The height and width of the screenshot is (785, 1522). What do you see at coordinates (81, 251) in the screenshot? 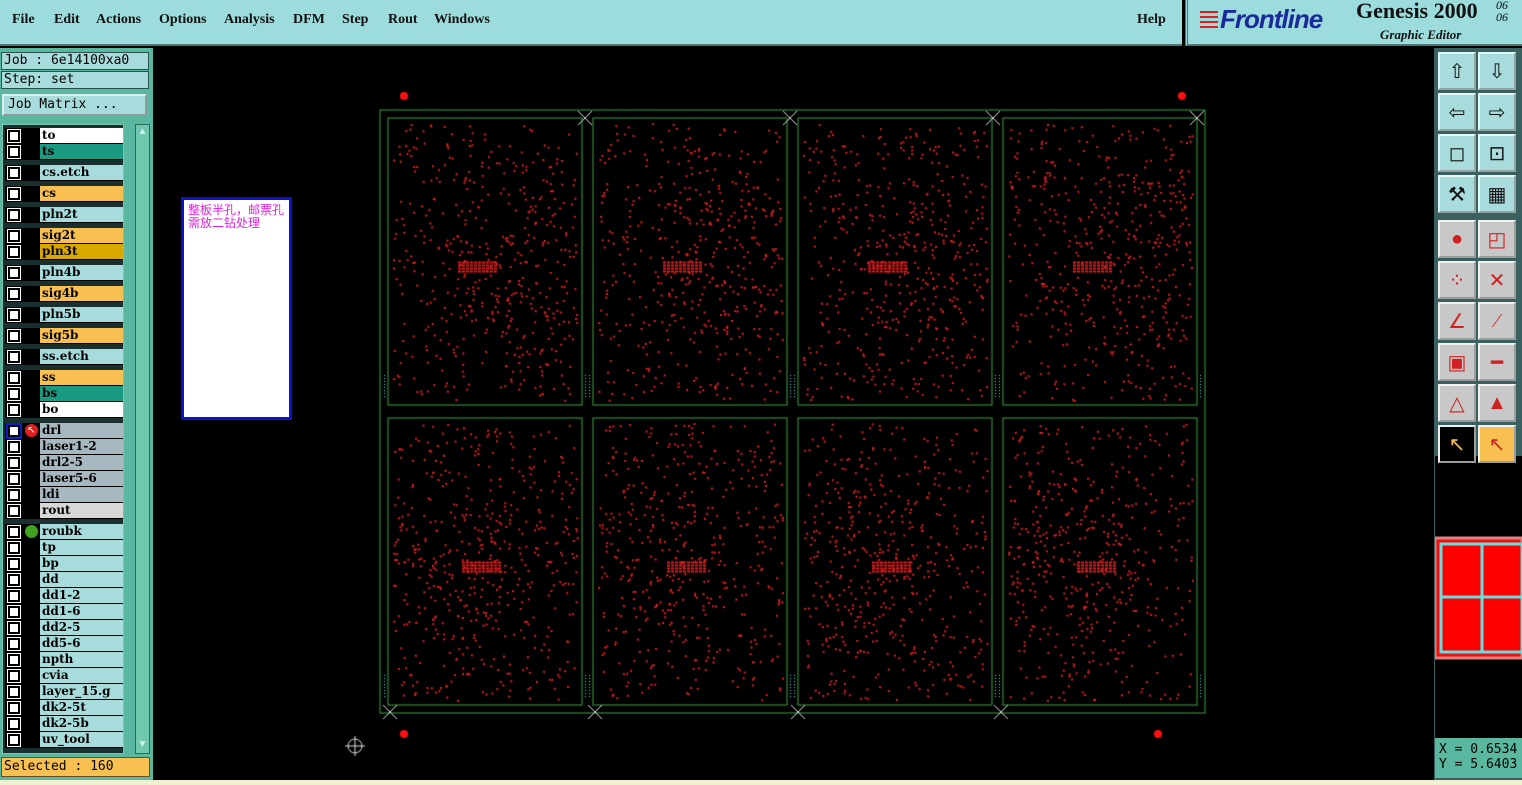
I see `layer-name: pln3t` at bounding box center [81, 251].